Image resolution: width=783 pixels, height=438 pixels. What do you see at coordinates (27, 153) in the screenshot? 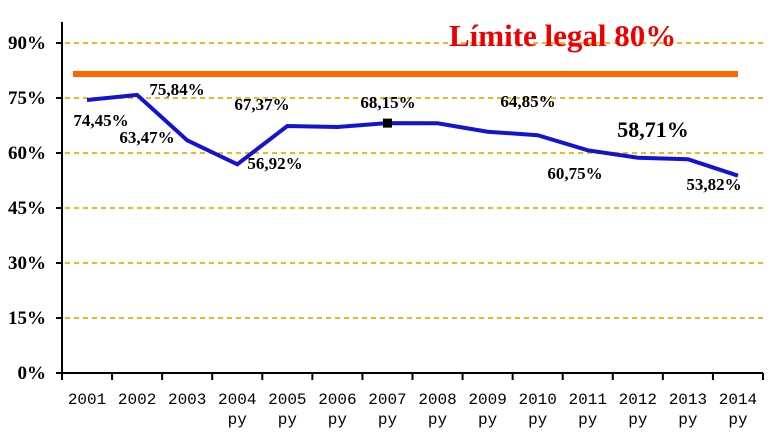
I see `y-tick-label: 60%` at bounding box center [27, 153].